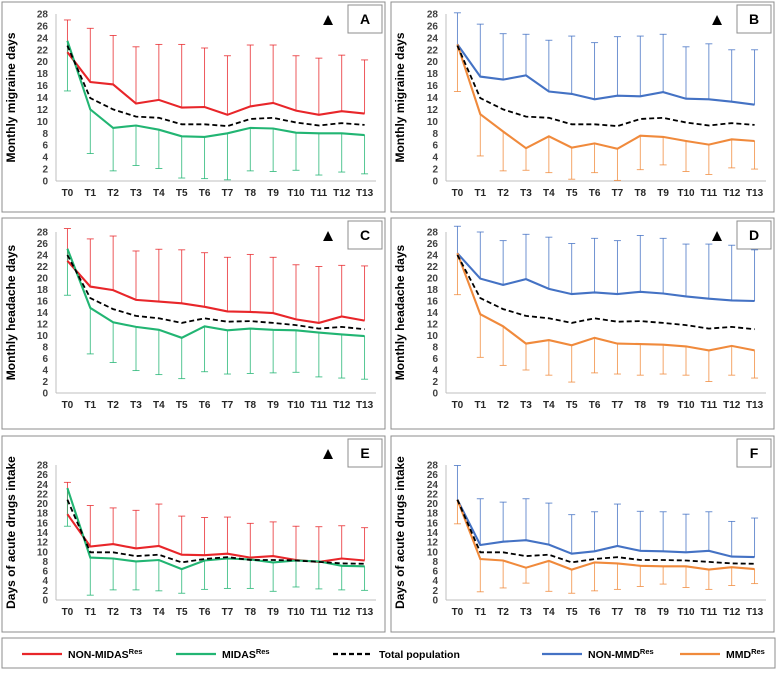 The image size is (777, 676). I want to click on x-tick-label: T9, so click(663, 405).